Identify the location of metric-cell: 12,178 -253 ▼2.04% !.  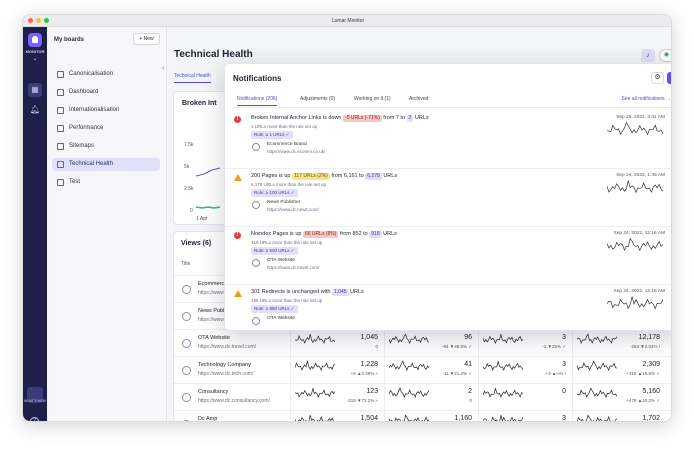
(619, 343).